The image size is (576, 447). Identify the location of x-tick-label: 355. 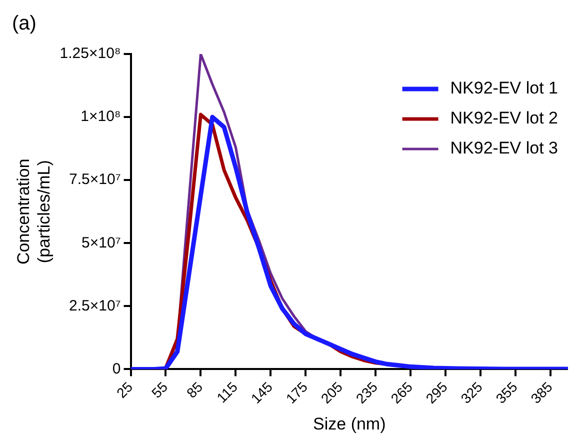
(506, 392).